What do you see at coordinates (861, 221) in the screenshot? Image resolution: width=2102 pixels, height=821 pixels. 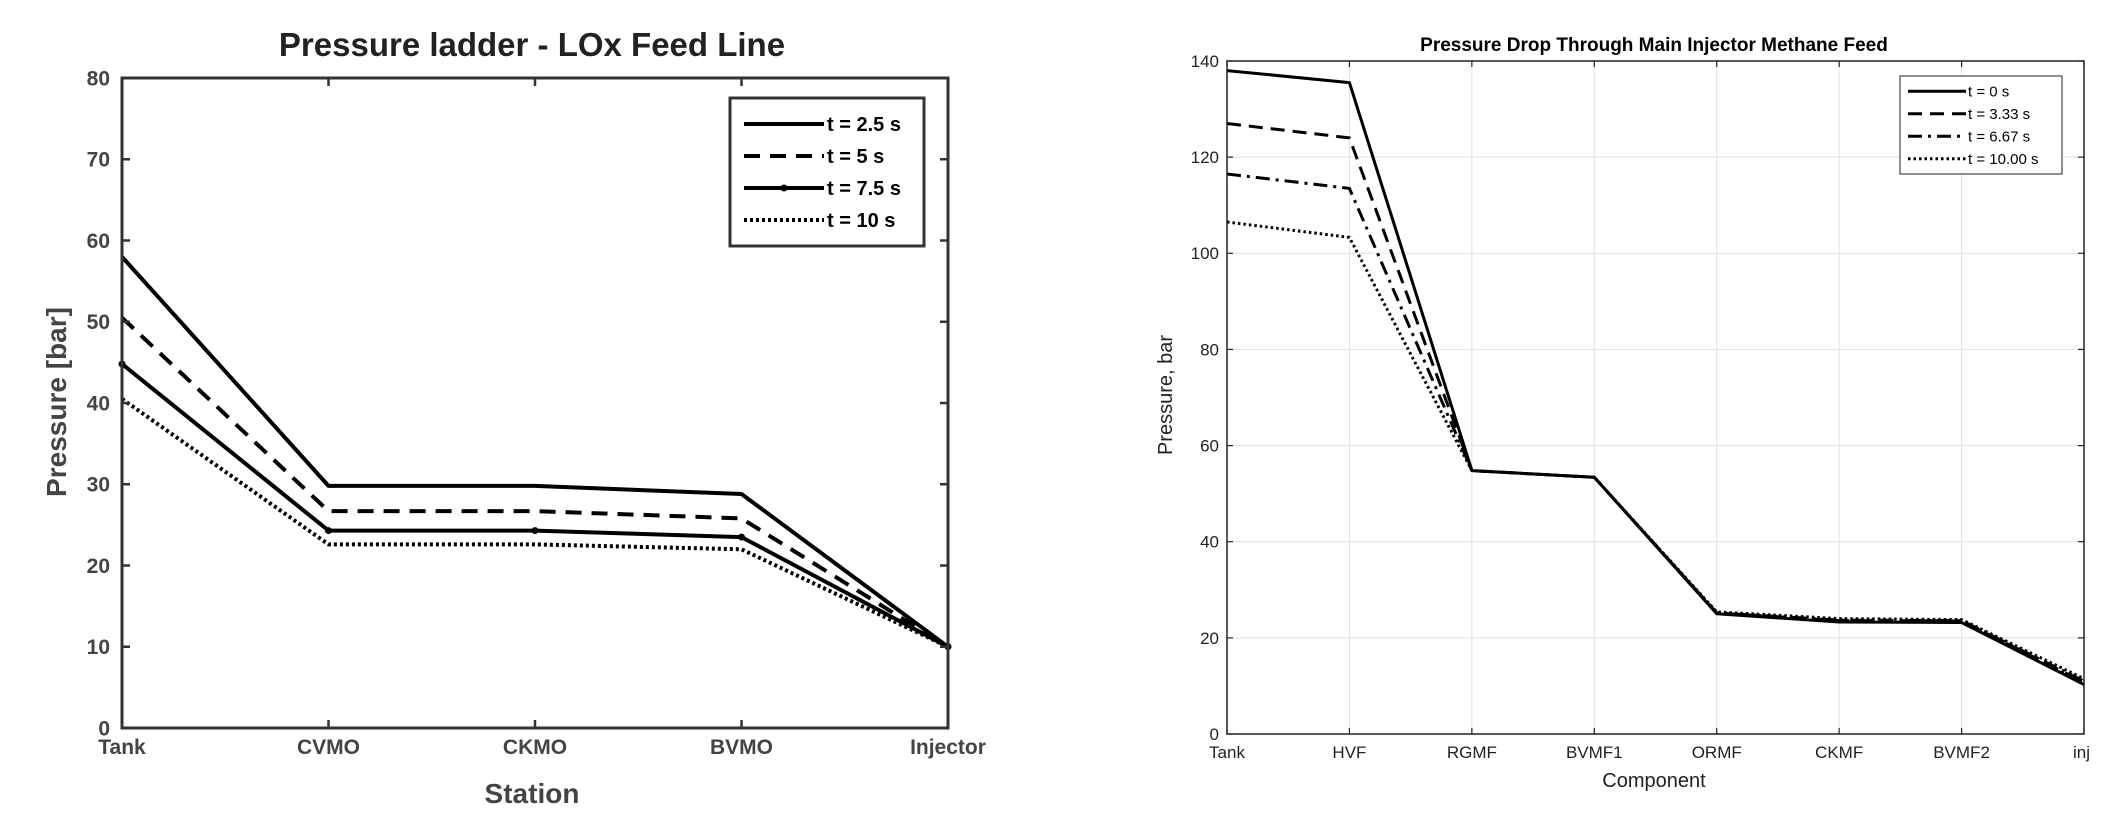 I see `legend-entry-label: t = 10 s` at bounding box center [861, 221].